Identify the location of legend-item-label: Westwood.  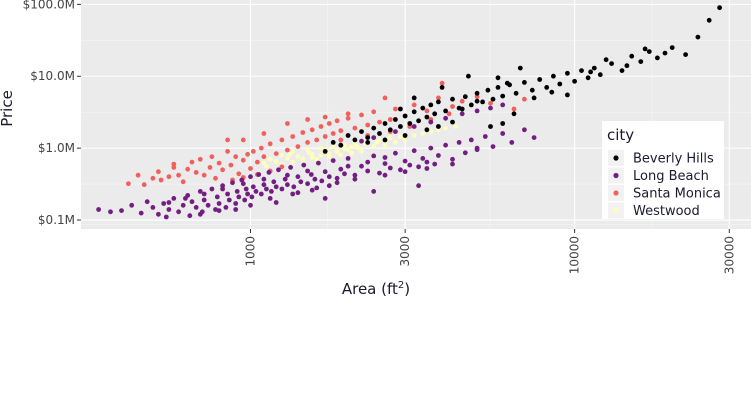
(666, 211).